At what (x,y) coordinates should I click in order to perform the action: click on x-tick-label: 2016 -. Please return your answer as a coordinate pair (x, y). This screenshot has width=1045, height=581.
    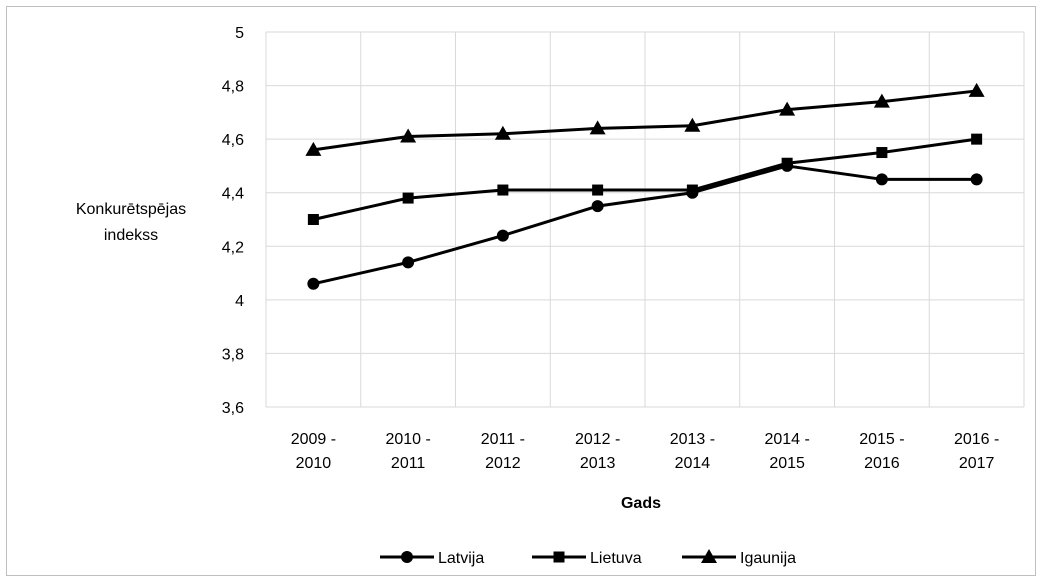
    Looking at the image, I should click on (976, 439).